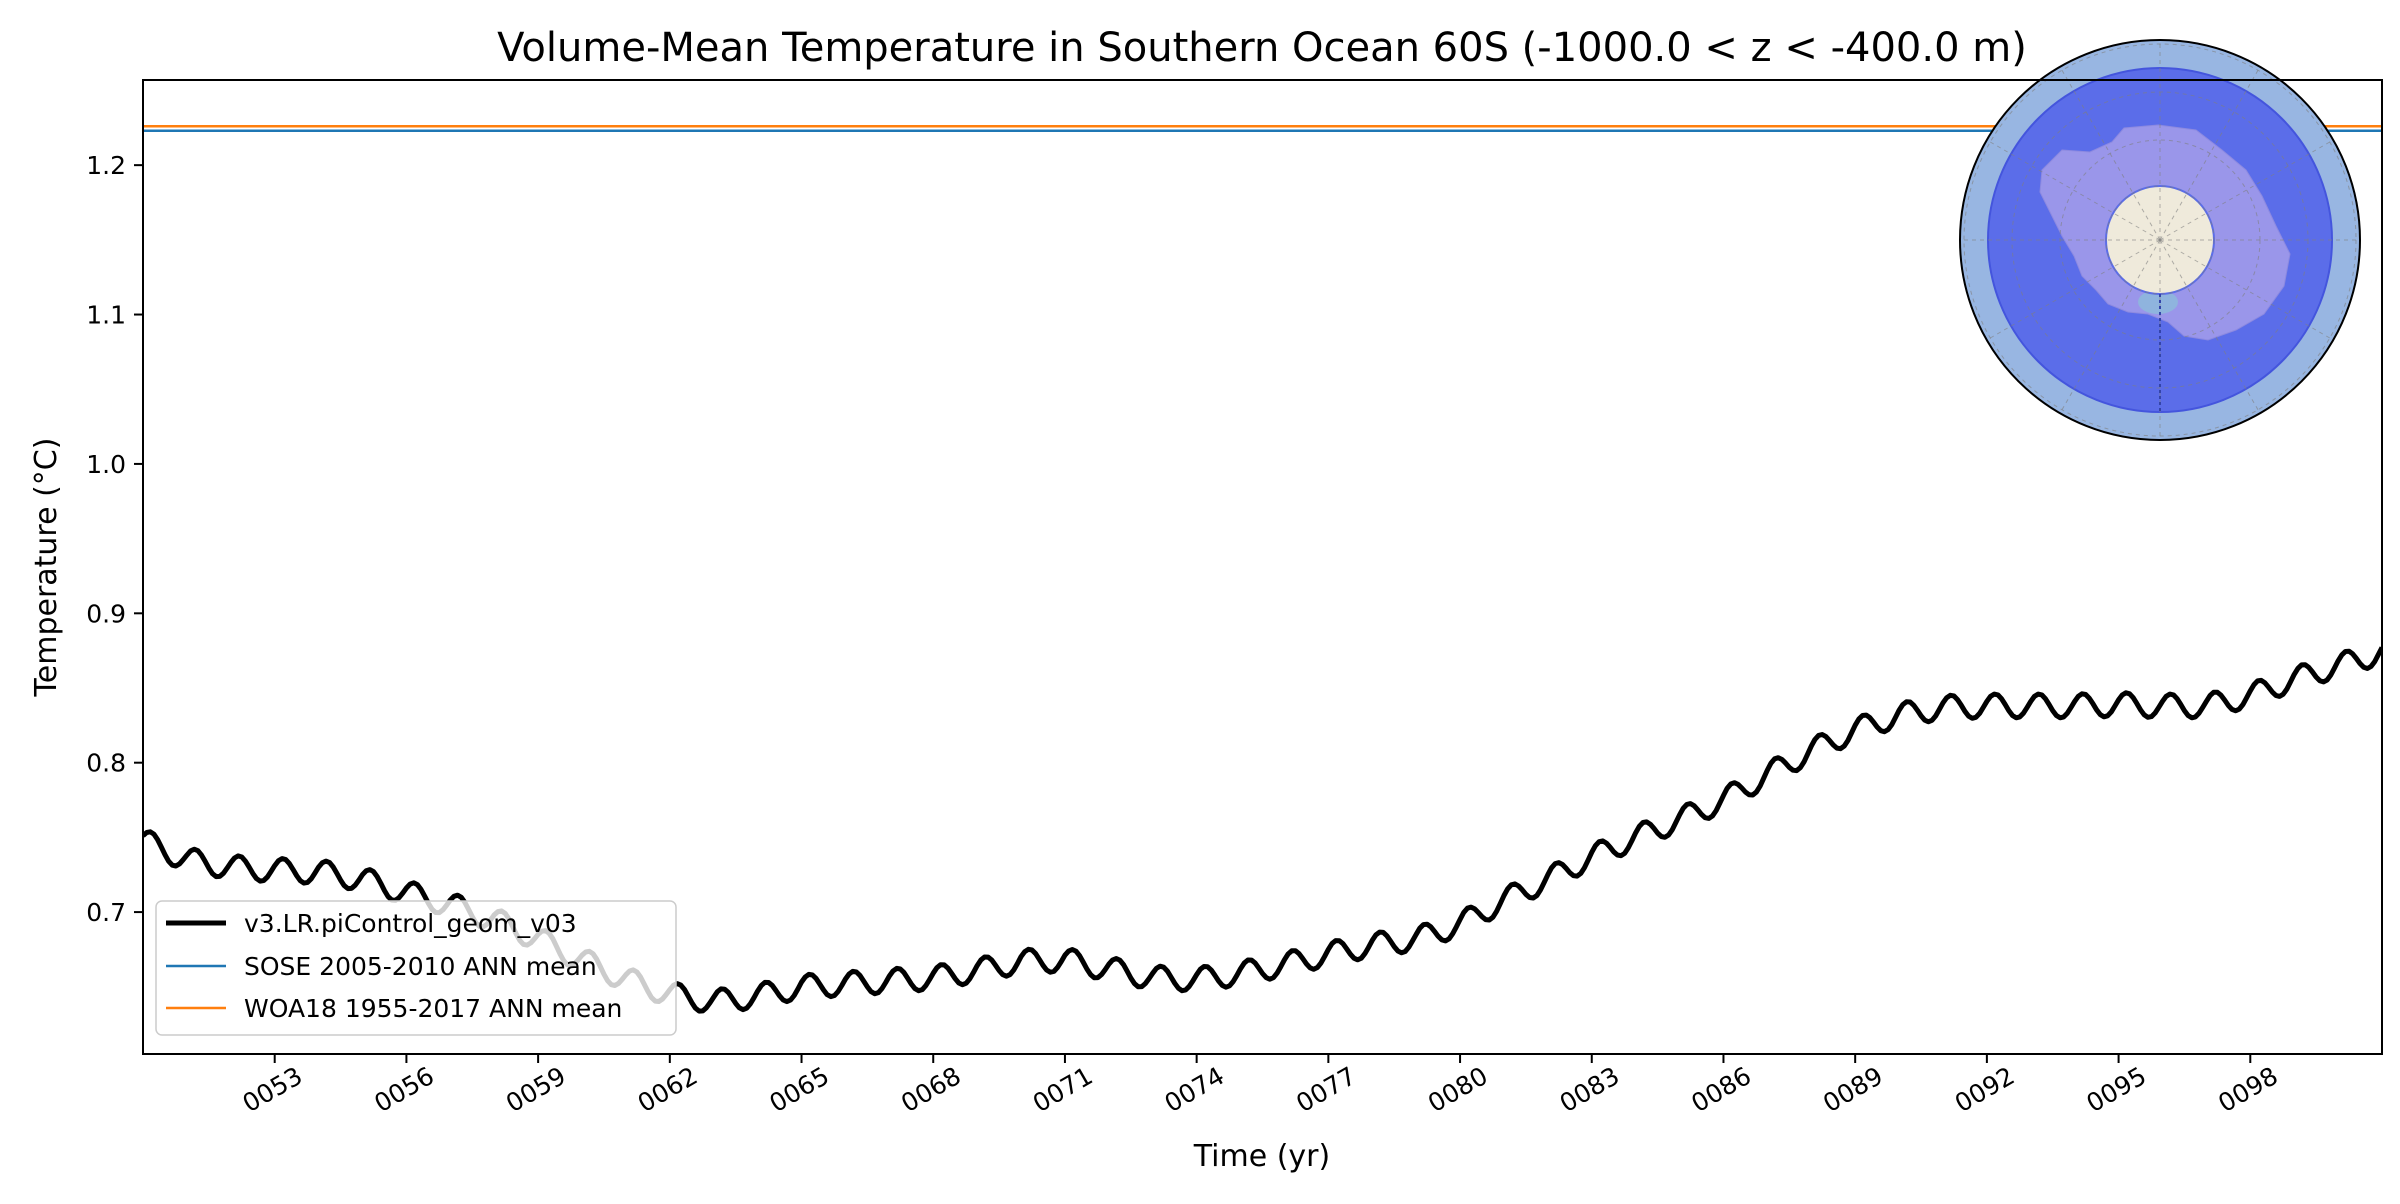 The image size is (2400, 1204). Describe the element at coordinates (1590, 1089) in the screenshot. I see `x-tick-label: 0083` at that location.